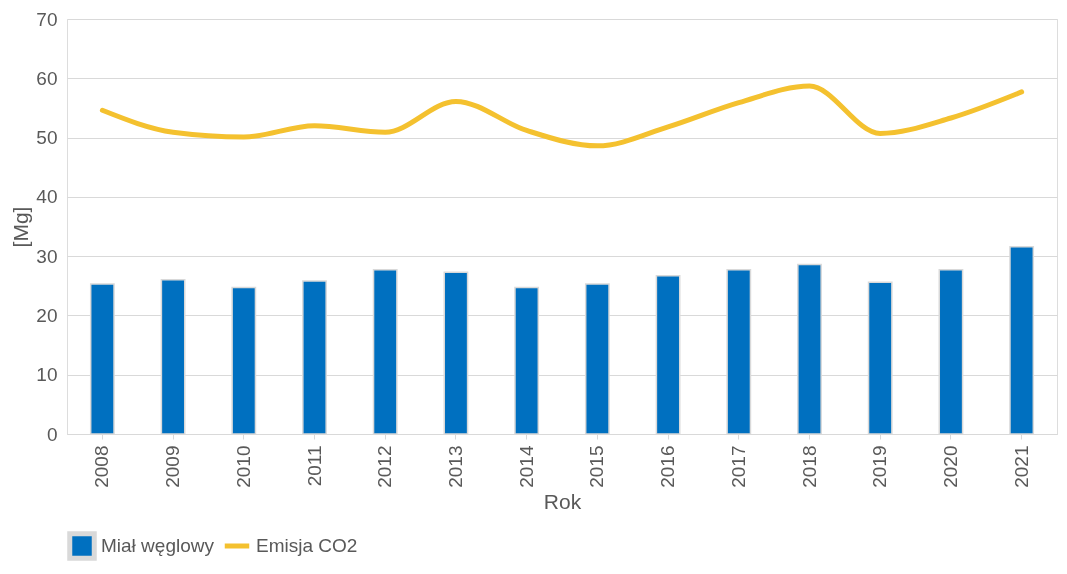  I want to click on y-tick-label: 30, so click(47, 256).